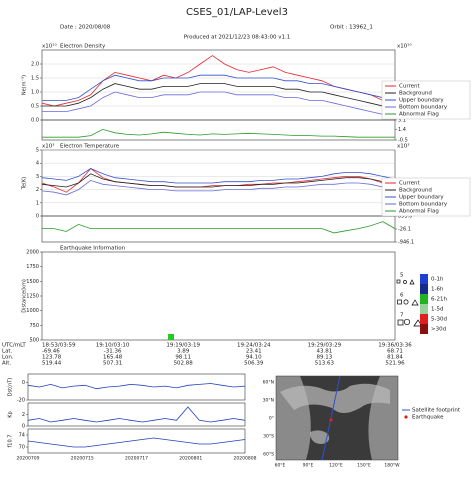  I want to click on table-row-label: Alt., so click(6, 364).